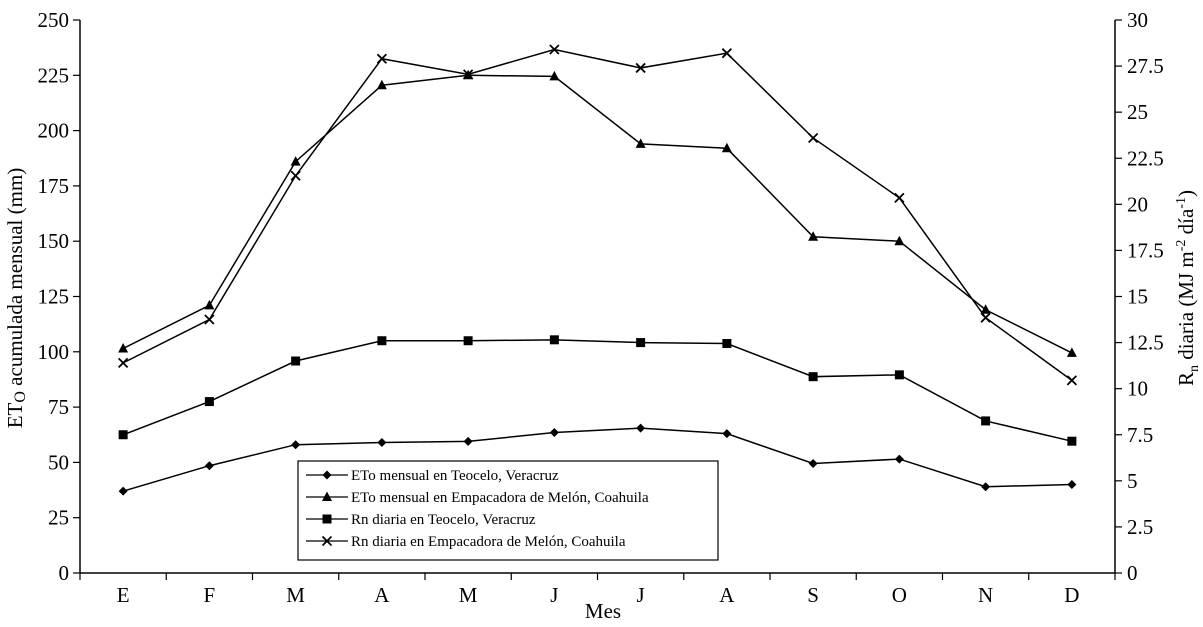 This screenshot has height=627, width=1203. Describe the element at coordinates (1137, 389) in the screenshot. I see `y-tick-label-right: 10` at that location.